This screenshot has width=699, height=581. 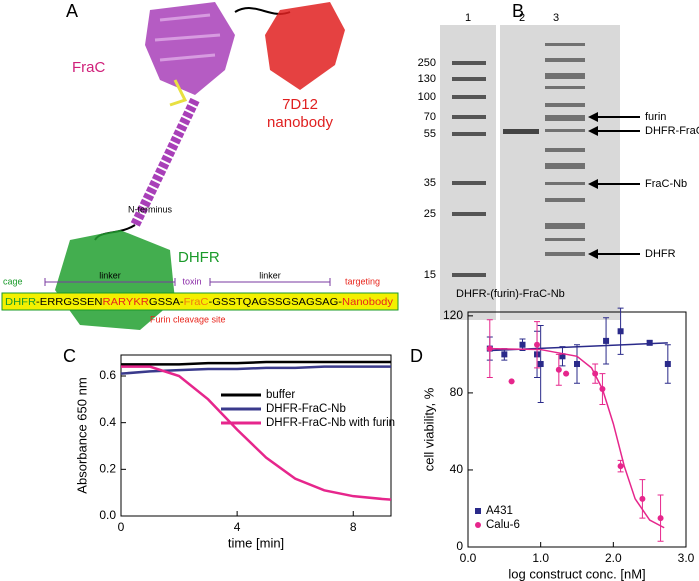 What do you see at coordinates (196, 302) in the screenshot?
I see `sequence-part: FraC` at bounding box center [196, 302].